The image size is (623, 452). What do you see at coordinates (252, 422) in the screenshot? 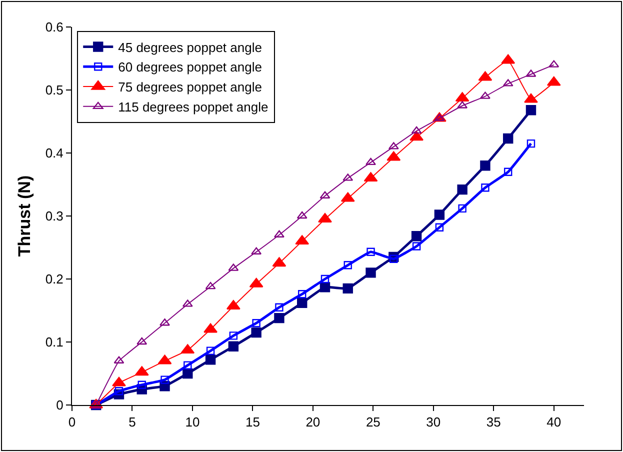
I see `x-tick-label: 15` at bounding box center [252, 422].